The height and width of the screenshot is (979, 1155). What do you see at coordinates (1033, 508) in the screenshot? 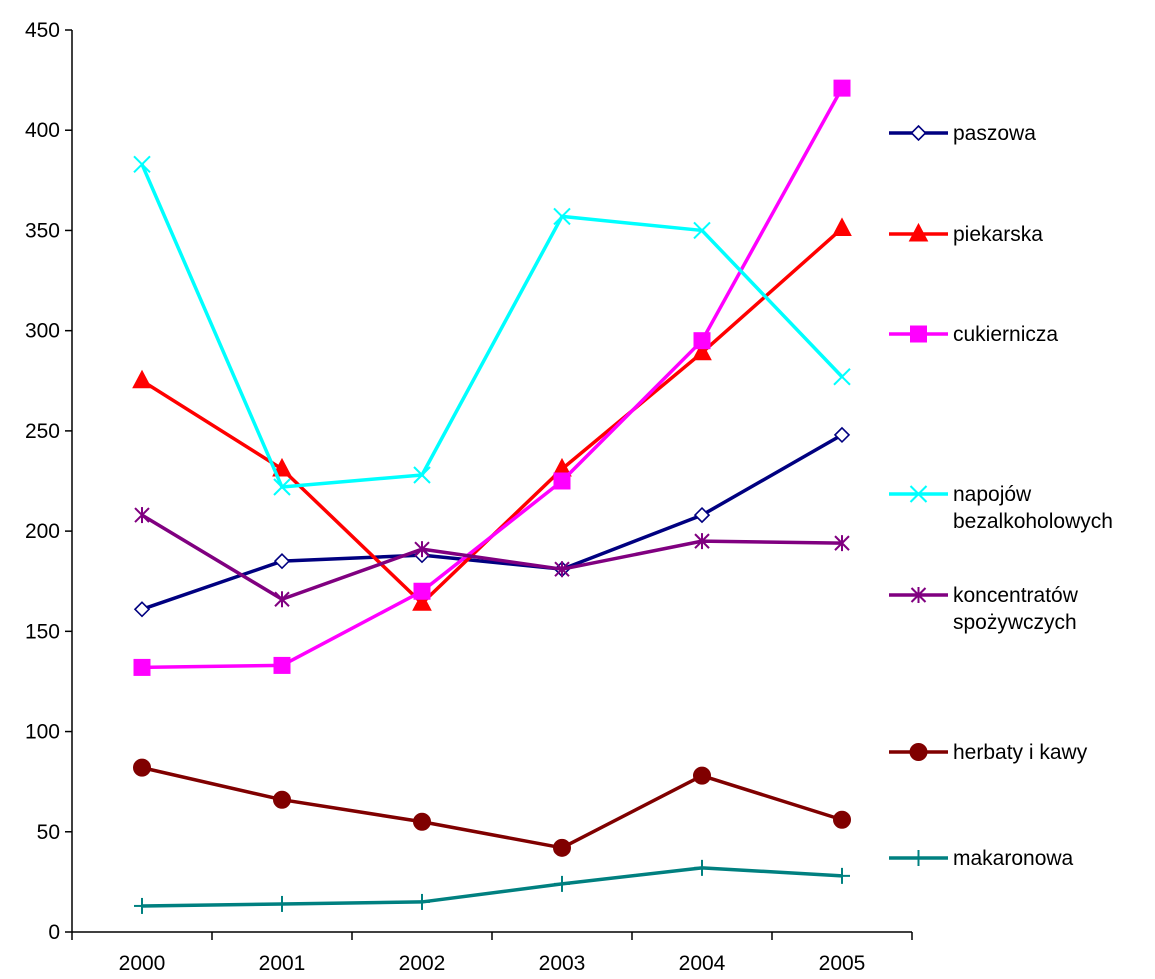
I see `legend-label: napojów bezalkoholowych` at bounding box center [1033, 508].